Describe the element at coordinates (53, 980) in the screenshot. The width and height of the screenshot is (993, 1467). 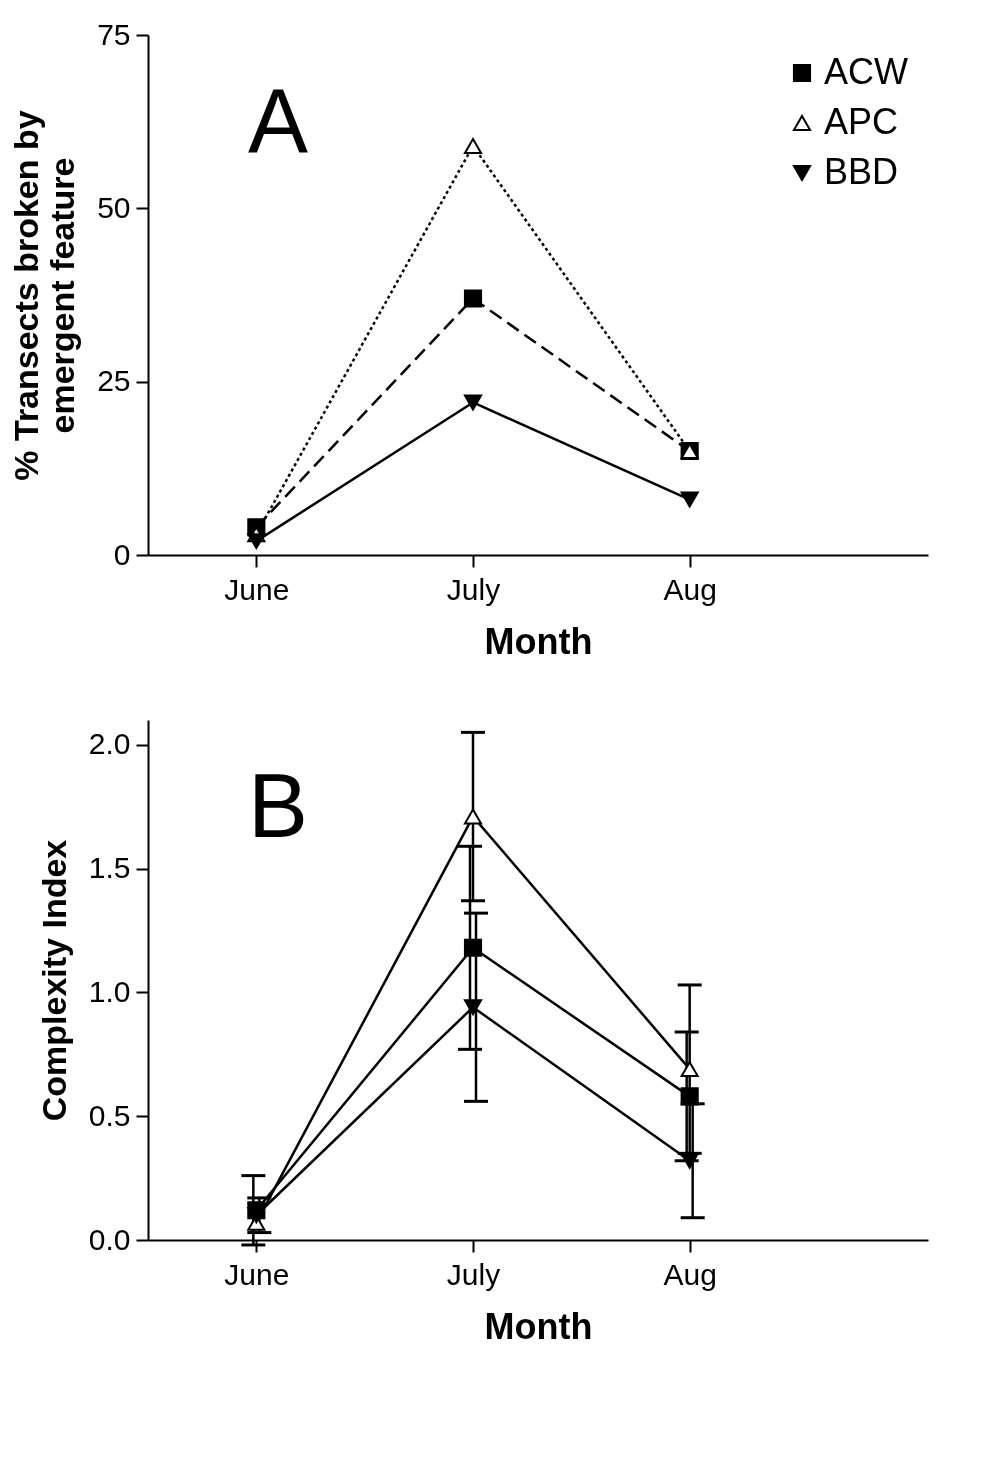
I see `y-axis-title: Complexity Index` at that location.